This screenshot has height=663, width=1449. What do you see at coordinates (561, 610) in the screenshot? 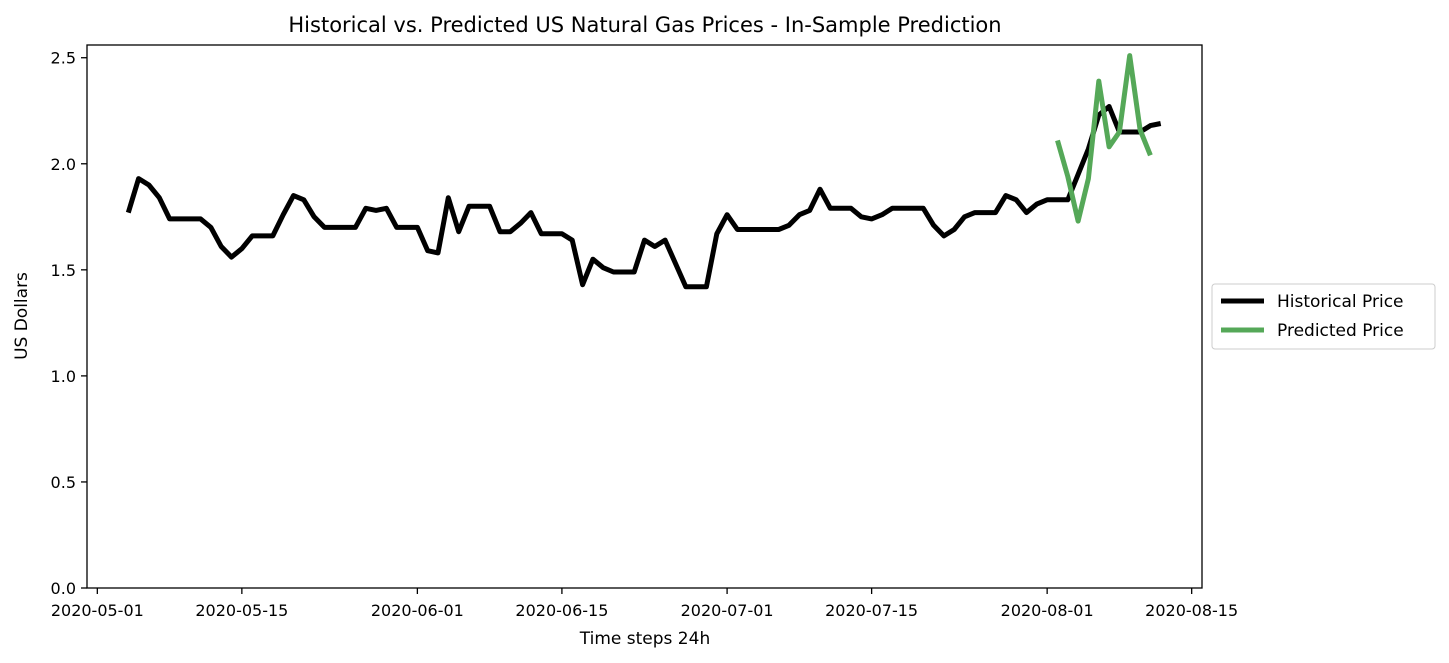
I see `x-tick-label: 2020-06-15` at bounding box center [561, 610].